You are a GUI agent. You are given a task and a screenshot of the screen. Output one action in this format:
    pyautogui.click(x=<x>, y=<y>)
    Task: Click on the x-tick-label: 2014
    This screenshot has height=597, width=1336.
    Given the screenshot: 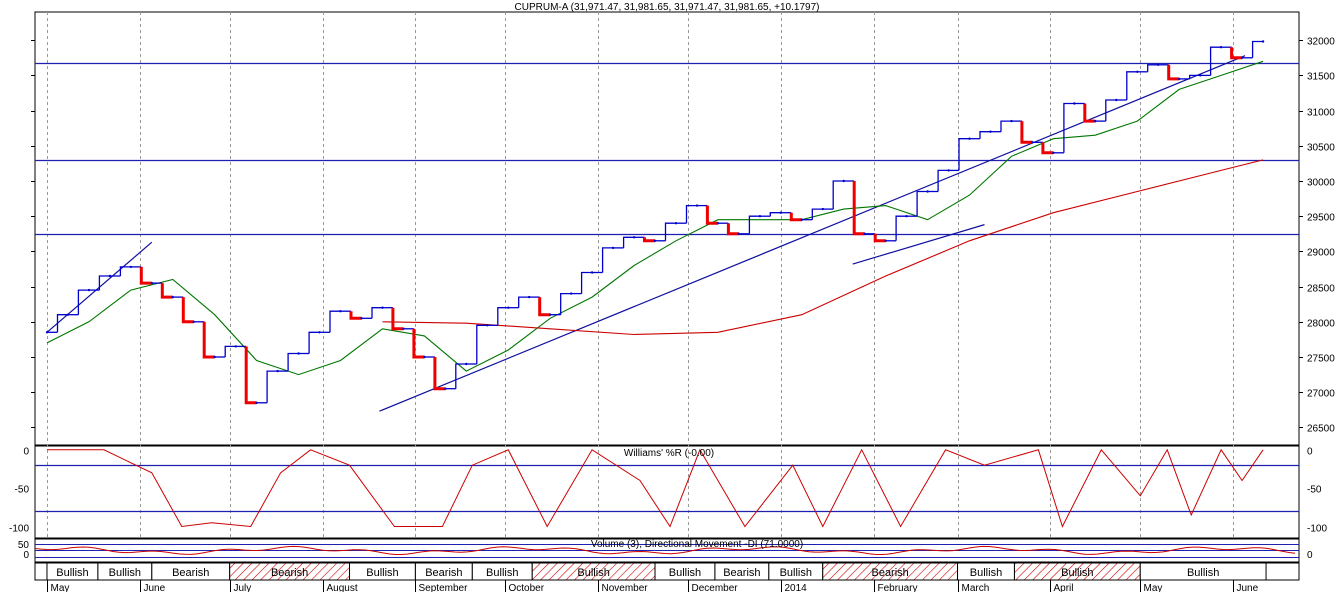 What is the action you would take?
    pyautogui.click(x=796, y=587)
    